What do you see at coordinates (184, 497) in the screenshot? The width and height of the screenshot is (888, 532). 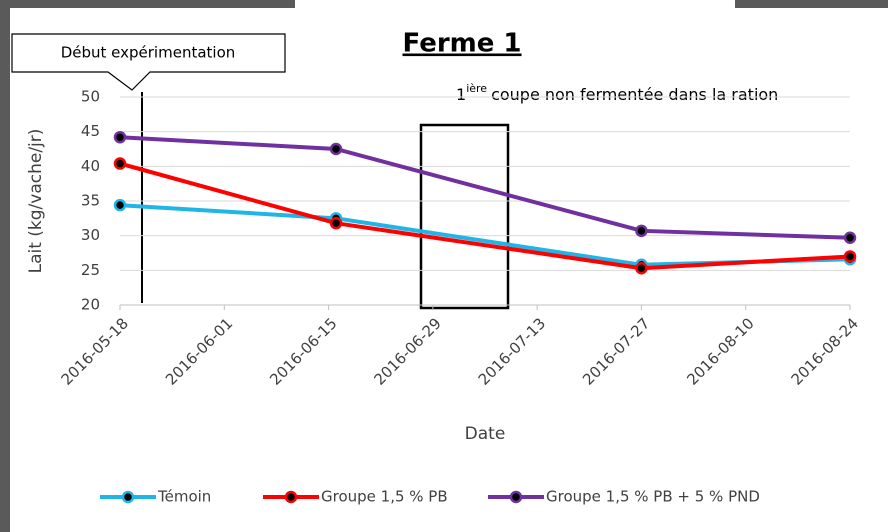 I see `legend-label: Témoin` at bounding box center [184, 497].